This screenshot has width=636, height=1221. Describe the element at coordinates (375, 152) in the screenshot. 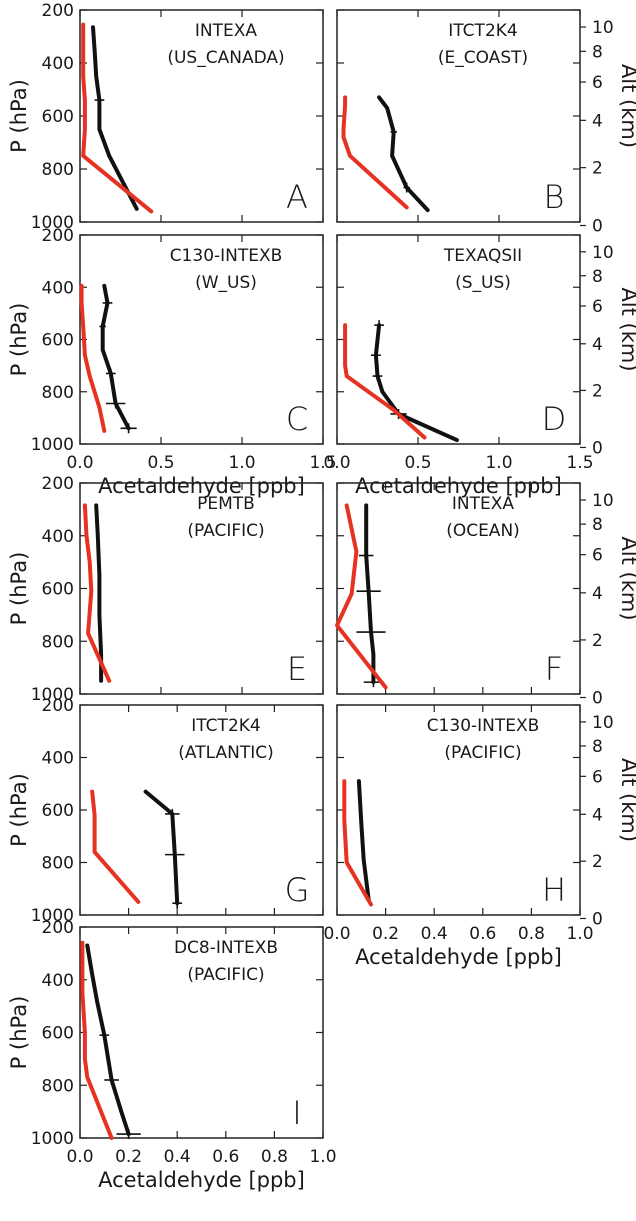

I see `model-line-b` at that location.